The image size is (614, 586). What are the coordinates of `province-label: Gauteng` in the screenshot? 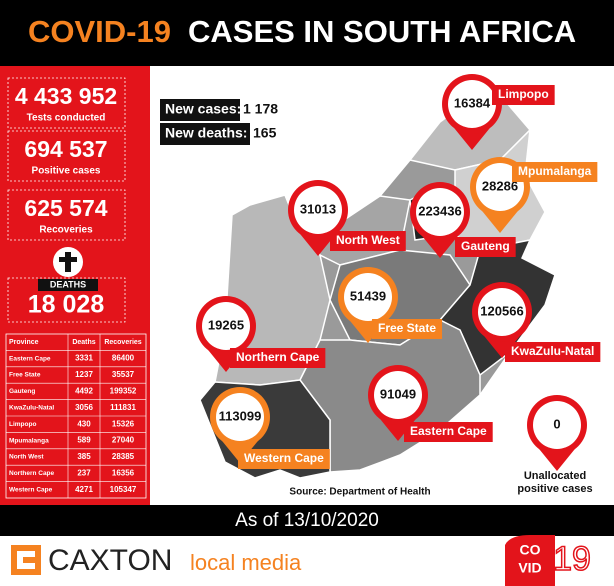 It's located at (485, 246).